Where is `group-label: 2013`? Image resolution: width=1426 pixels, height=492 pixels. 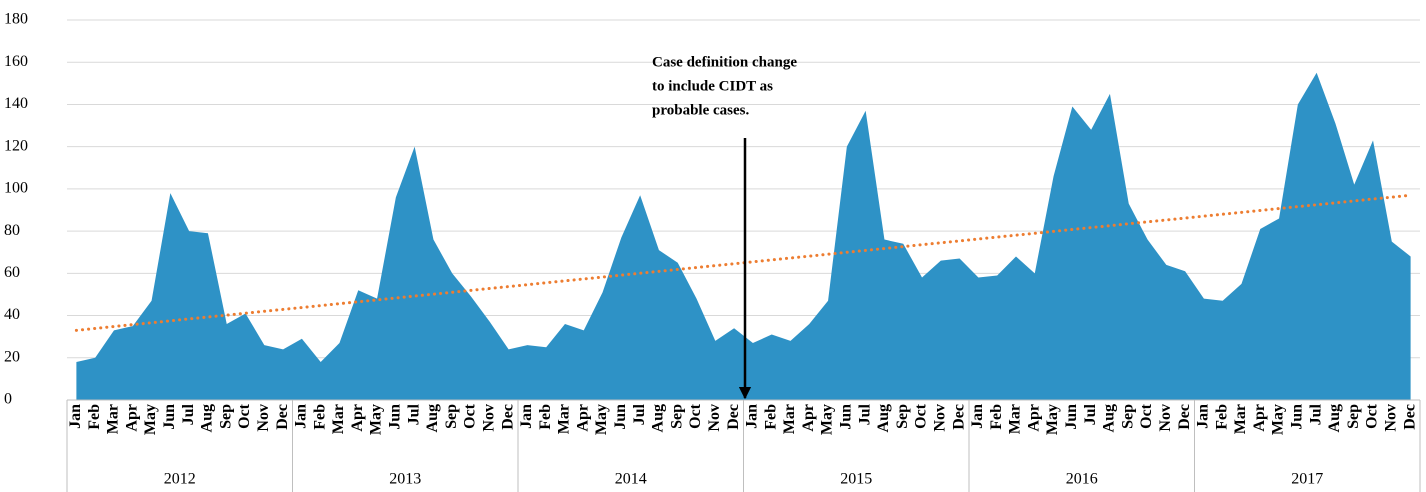 group-label: 2013 is located at coordinates (405, 479).